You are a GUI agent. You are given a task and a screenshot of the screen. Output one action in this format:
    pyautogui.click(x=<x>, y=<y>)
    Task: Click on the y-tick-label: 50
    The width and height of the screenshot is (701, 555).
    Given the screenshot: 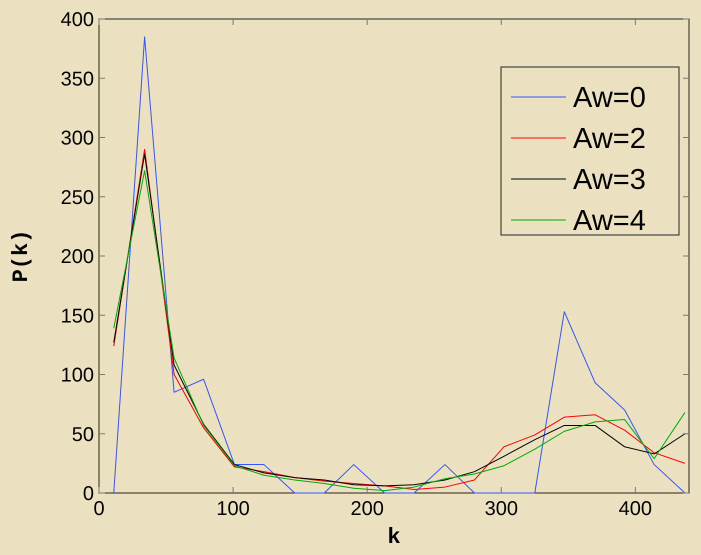 What is the action you would take?
    pyautogui.click(x=83, y=435)
    